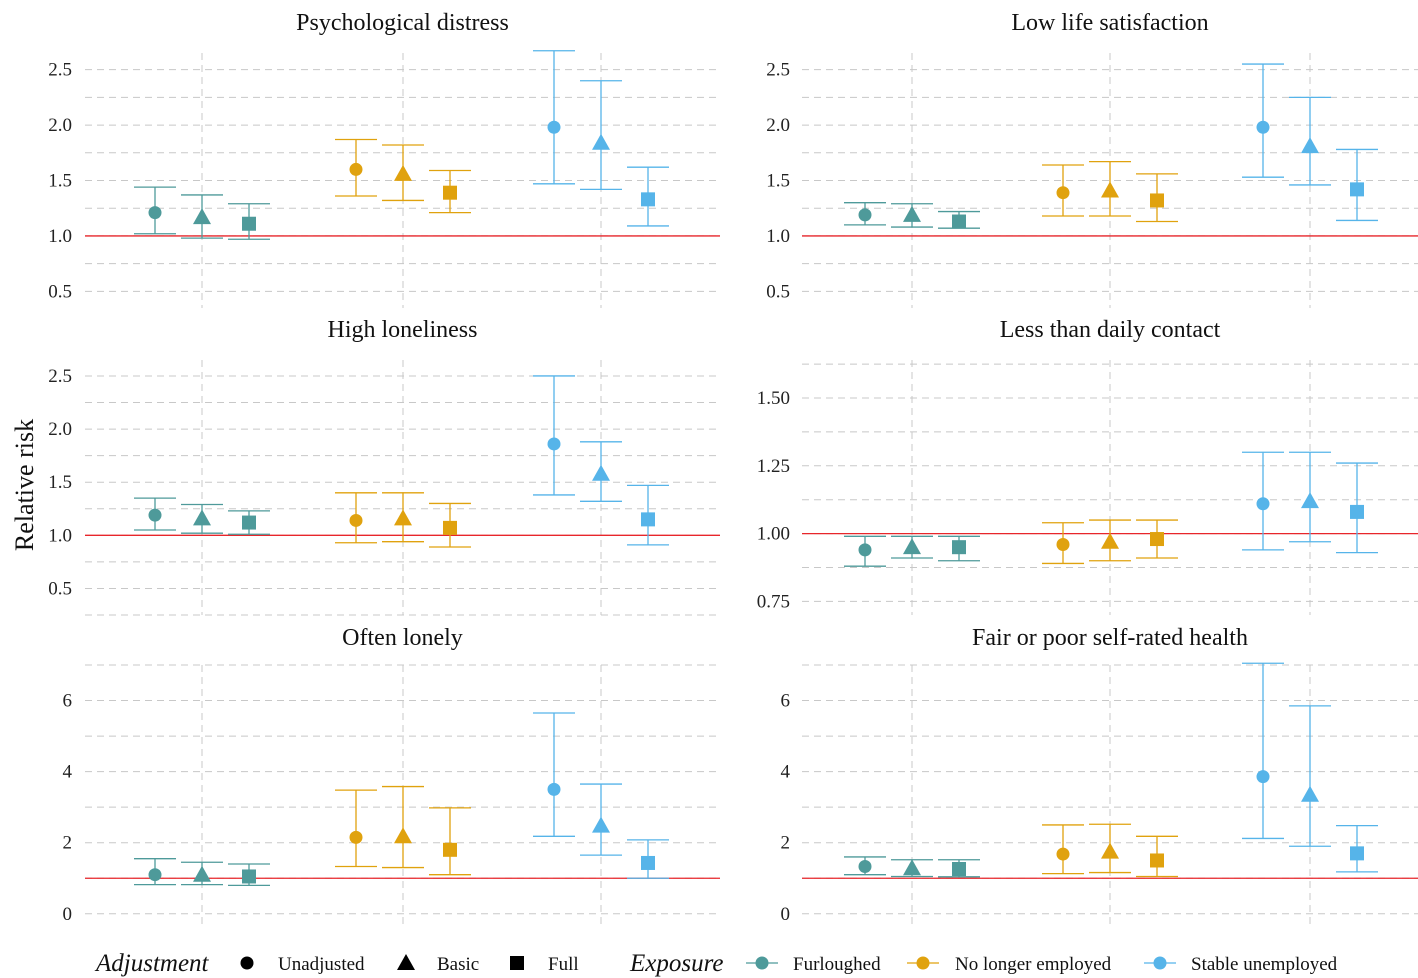 The width and height of the screenshot is (1418, 978). What do you see at coordinates (1099, 776) in the screenshot?
I see `panel-fair-or-poor-self-rated-health: 0 2 4 6 Fair or poor self-rated health` at bounding box center [1099, 776].